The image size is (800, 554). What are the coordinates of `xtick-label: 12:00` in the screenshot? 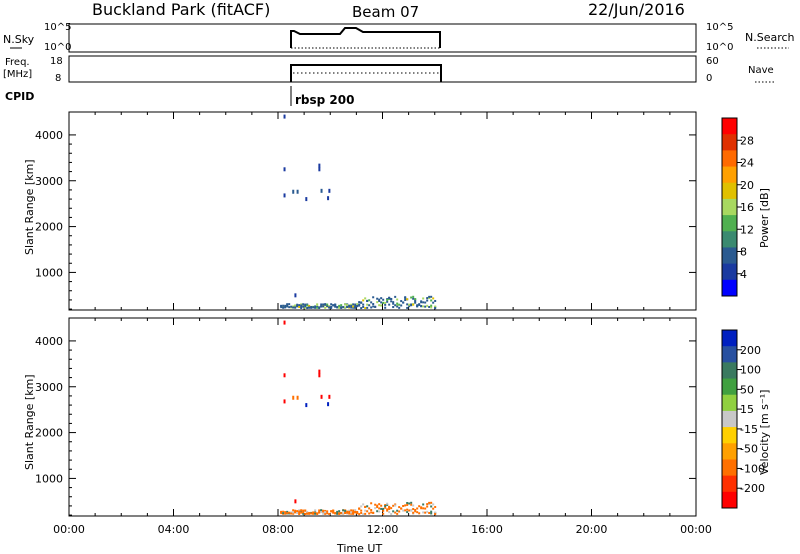 It's located at (383, 529).